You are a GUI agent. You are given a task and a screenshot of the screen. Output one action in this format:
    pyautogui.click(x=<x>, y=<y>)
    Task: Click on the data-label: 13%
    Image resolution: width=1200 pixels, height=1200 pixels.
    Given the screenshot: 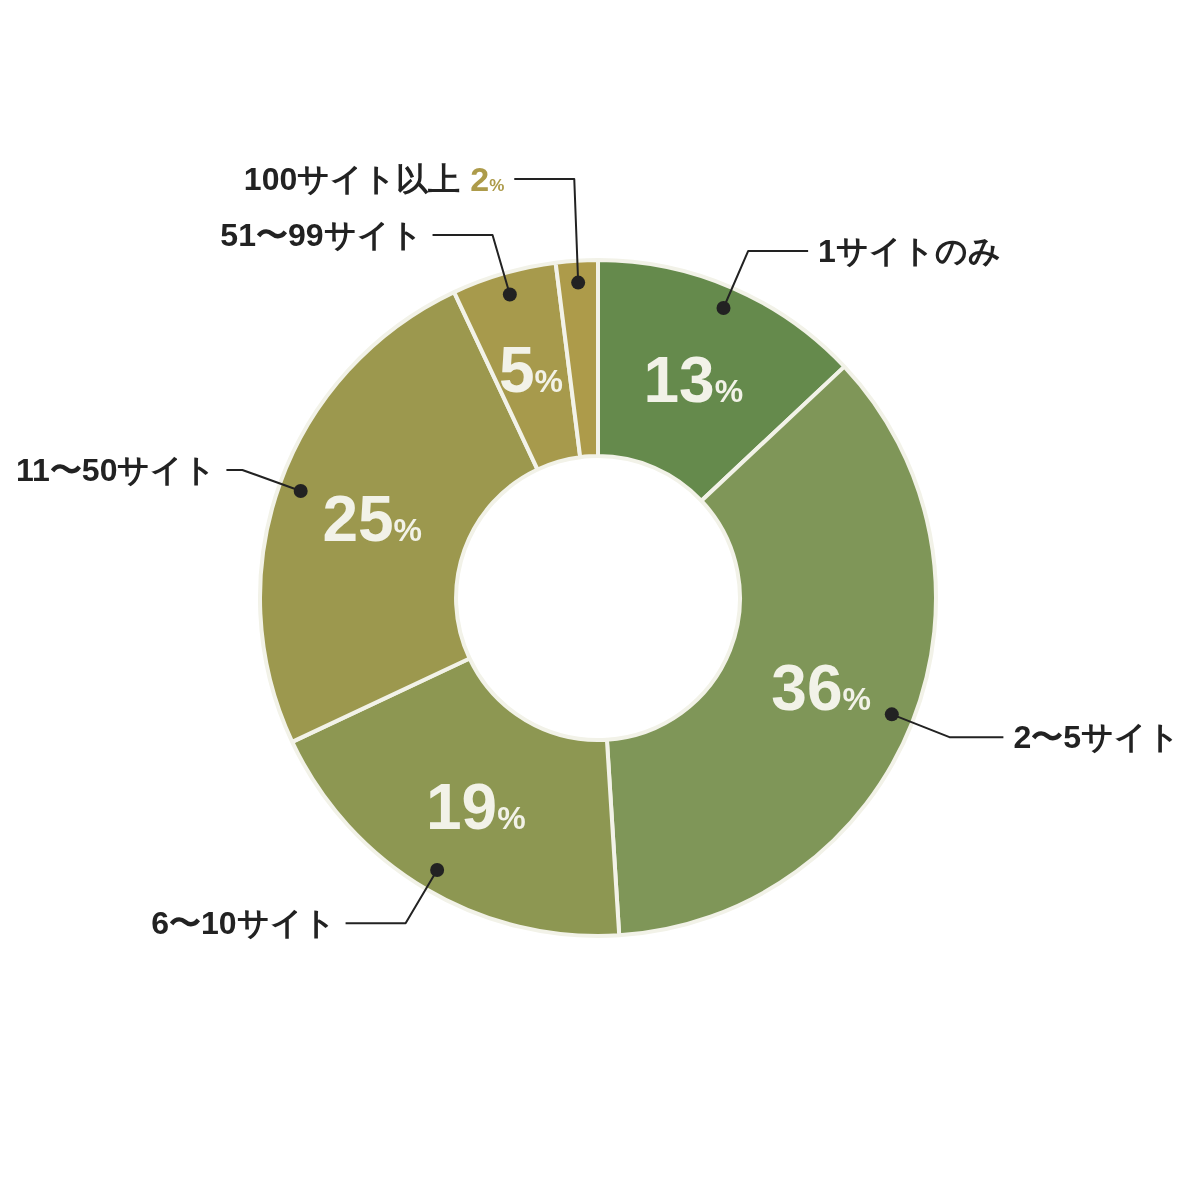 What is the action you would take?
    pyautogui.click(x=693, y=379)
    